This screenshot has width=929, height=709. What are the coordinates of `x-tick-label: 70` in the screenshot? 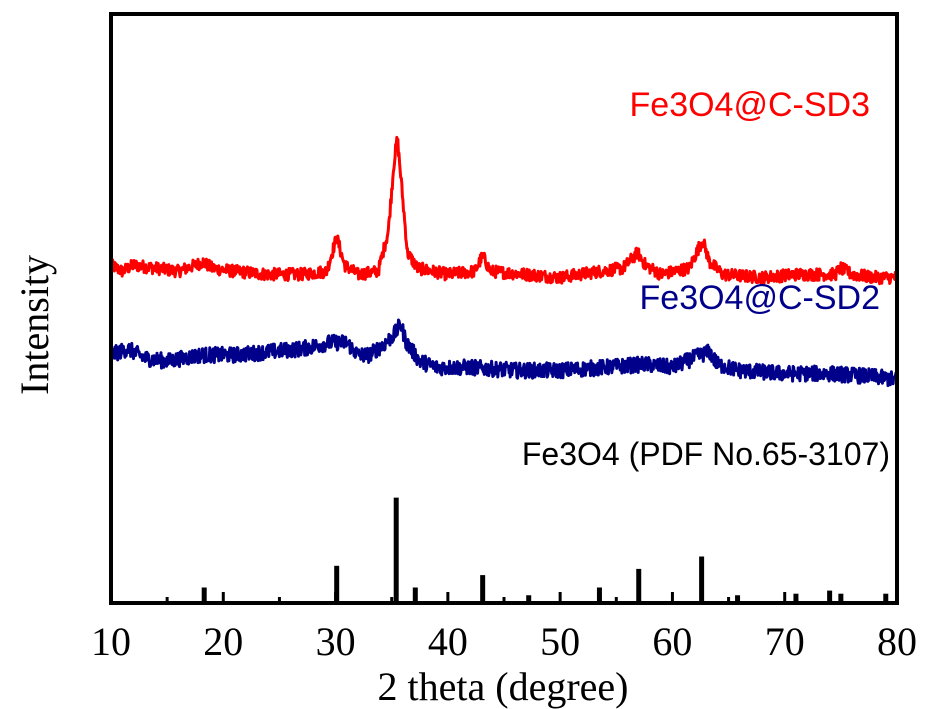 It's located at (785, 641).